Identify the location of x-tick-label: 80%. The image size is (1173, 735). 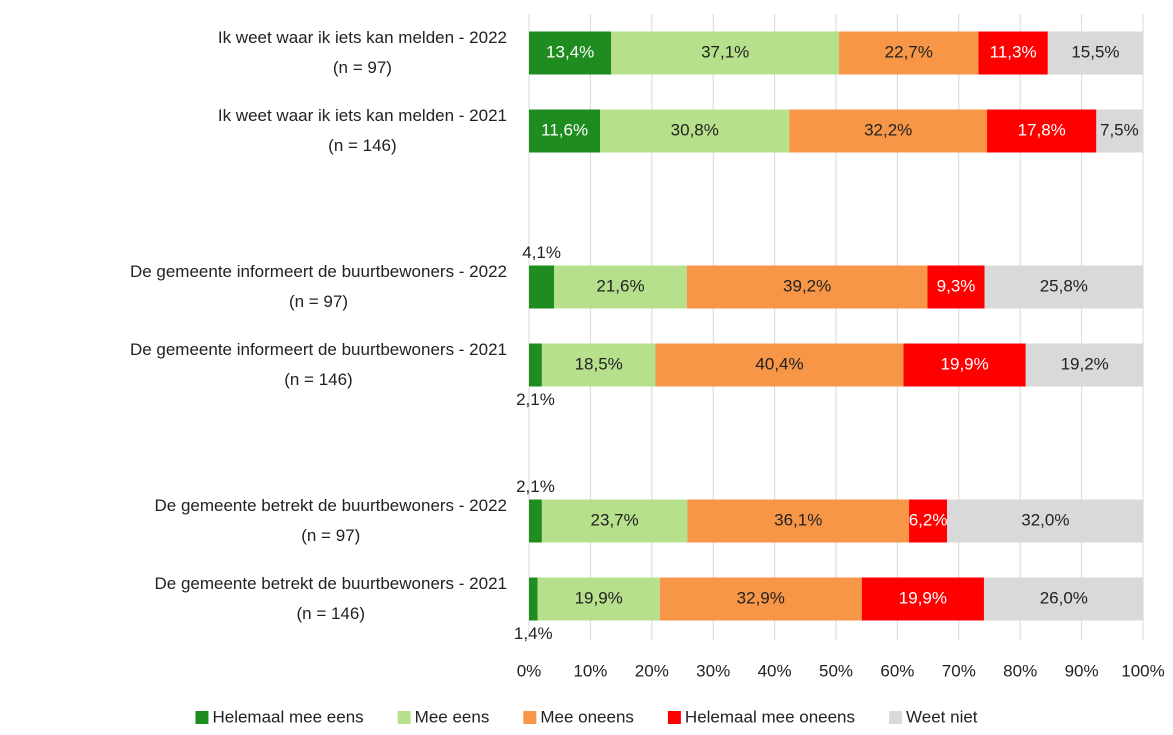
(1020, 670).